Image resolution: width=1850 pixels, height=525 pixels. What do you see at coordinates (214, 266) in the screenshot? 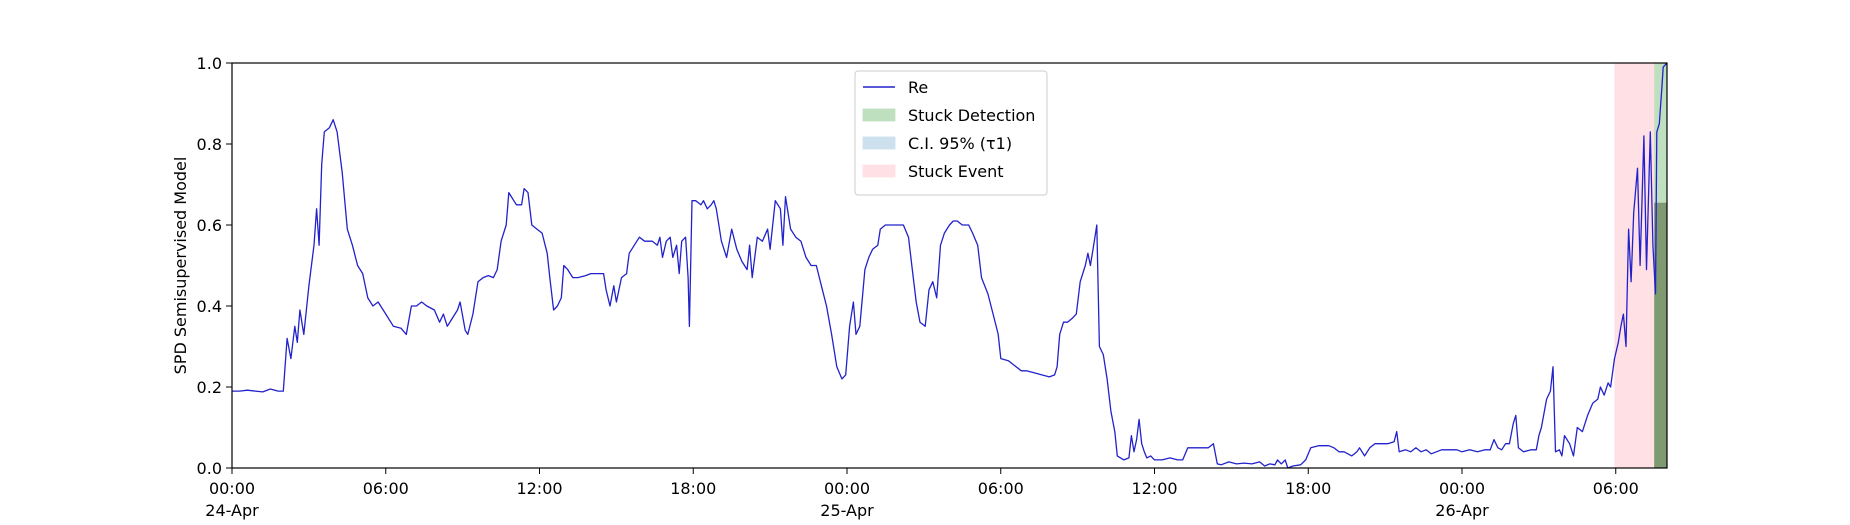
I see `y-axis: 0.0 0.2 0.4 0.6 0.8 1.0` at bounding box center [214, 266].